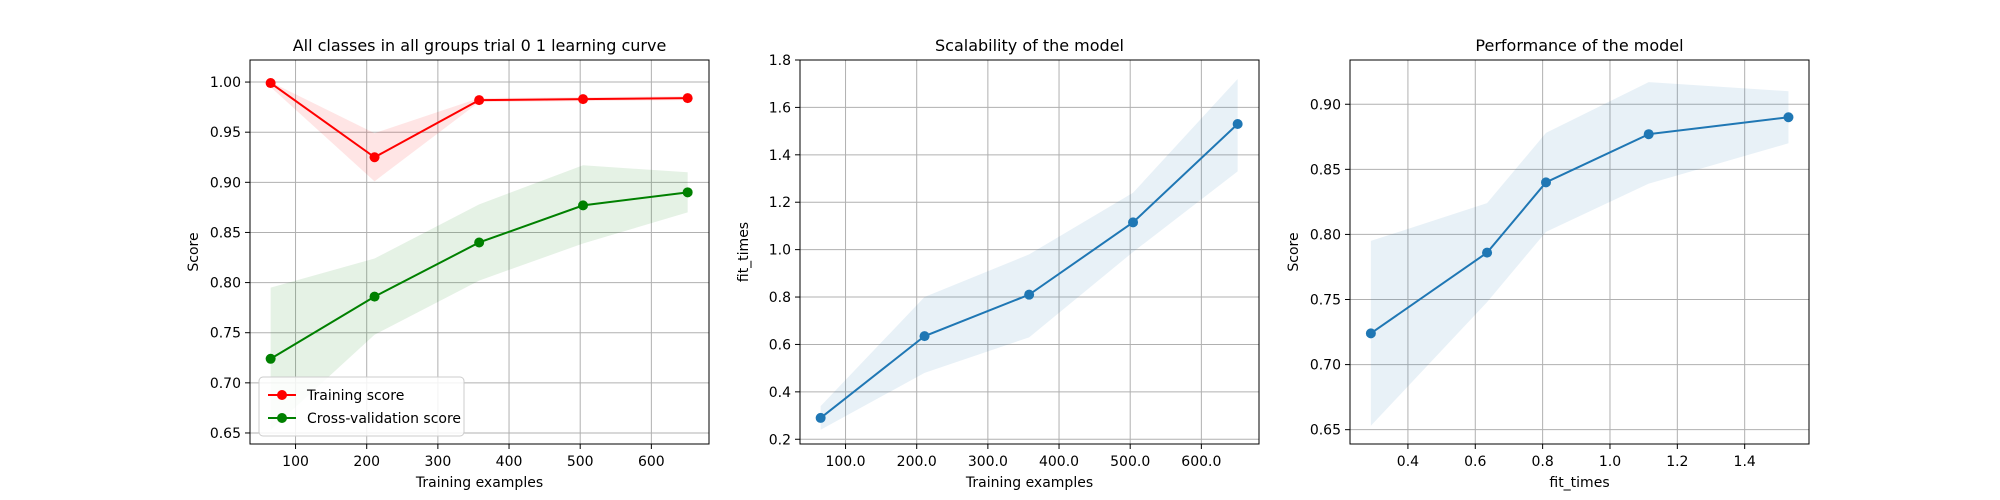 This screenshot has height=500, width=2000. What do you see at coordinates (780, 251) in the screenshot?
I see `y-tick-label: 1.0` at bounding box center [780, 251].